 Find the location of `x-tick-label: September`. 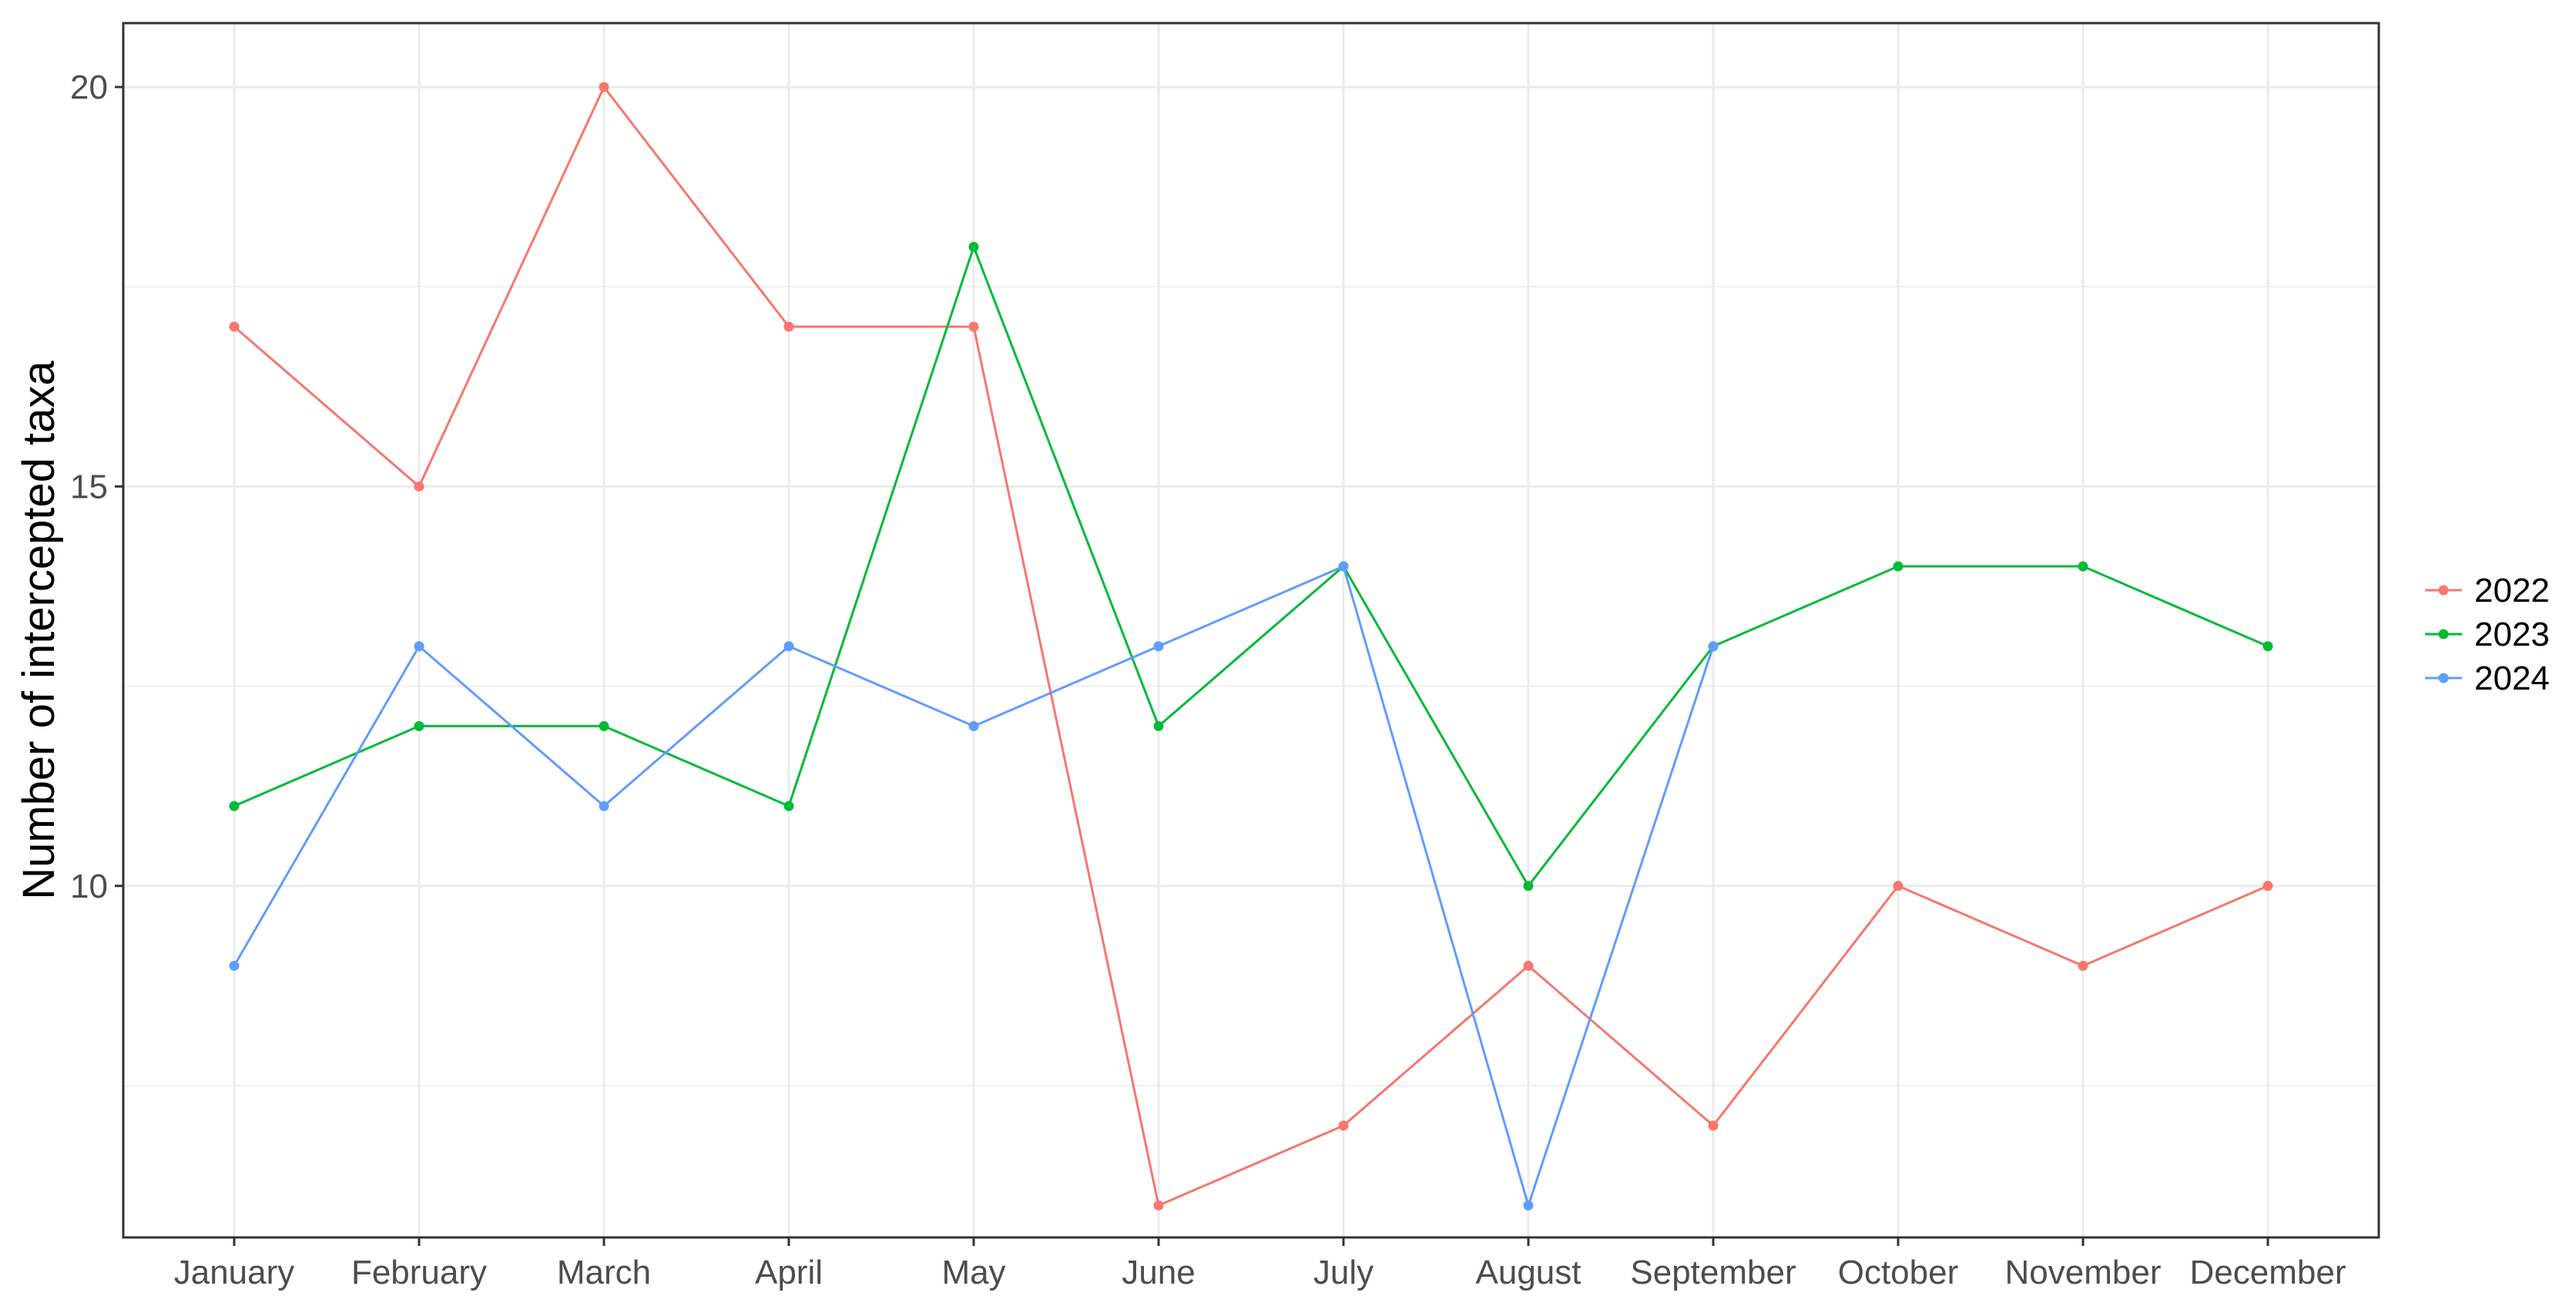

x-tick-label: September is located at coordinates (1713, 1272).